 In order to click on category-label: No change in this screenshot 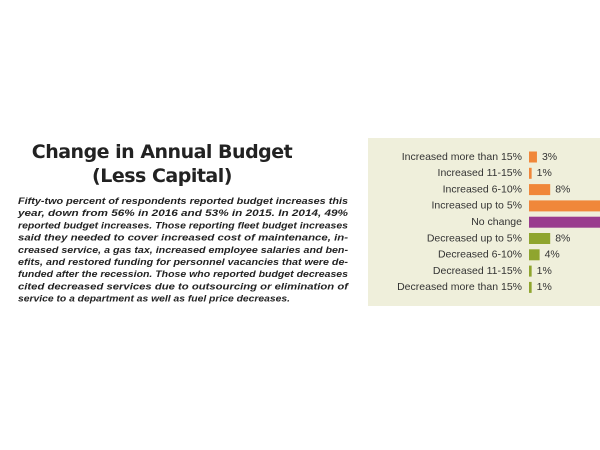, I will do `click(496, 222)`.